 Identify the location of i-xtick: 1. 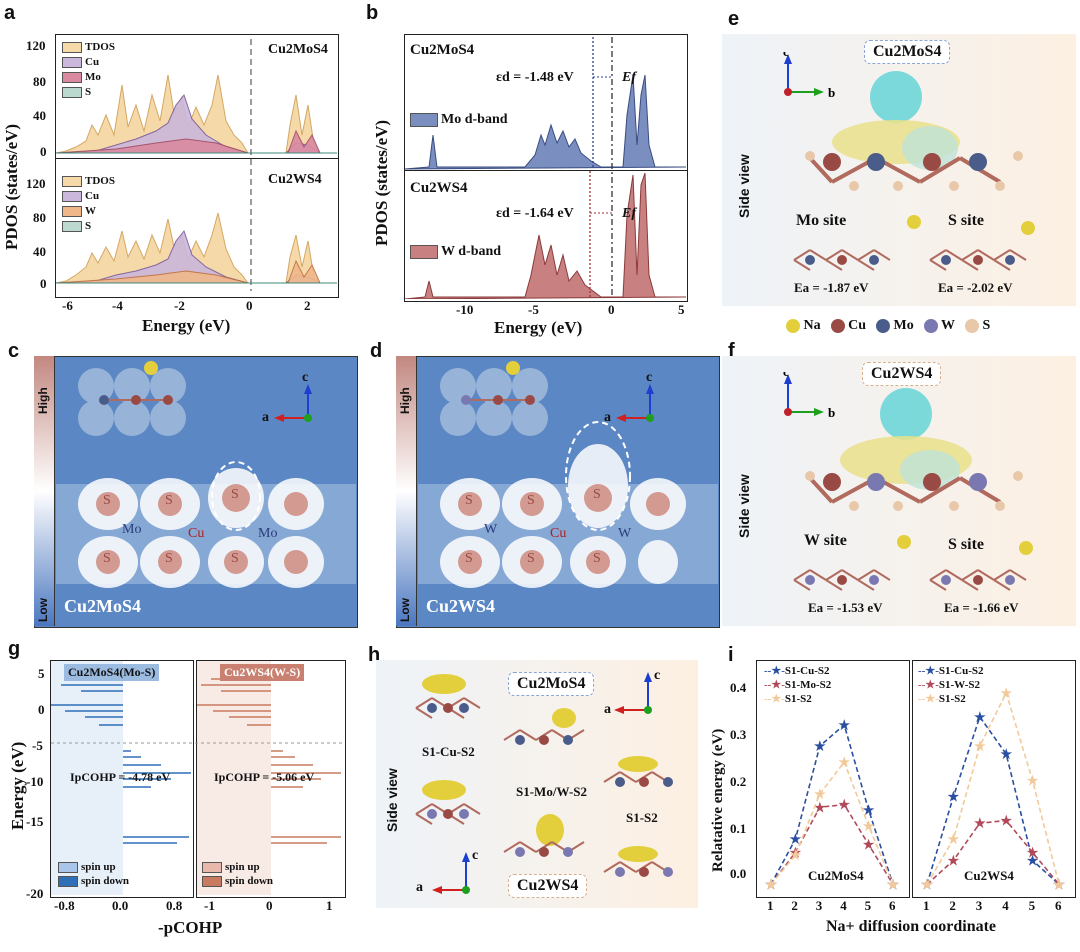
(926, 905).